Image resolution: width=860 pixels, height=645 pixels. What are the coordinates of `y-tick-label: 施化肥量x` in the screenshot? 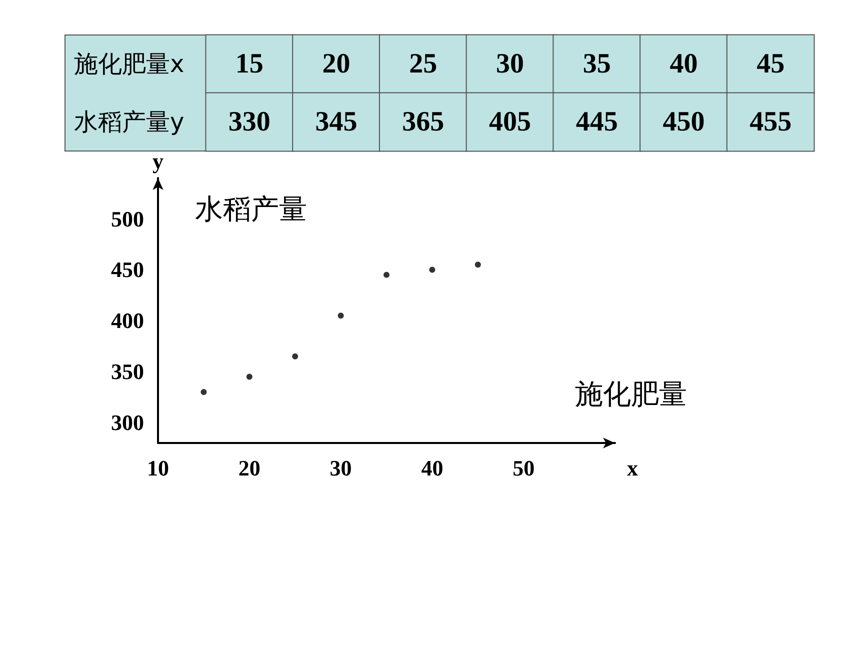 It's located at (129, 64).